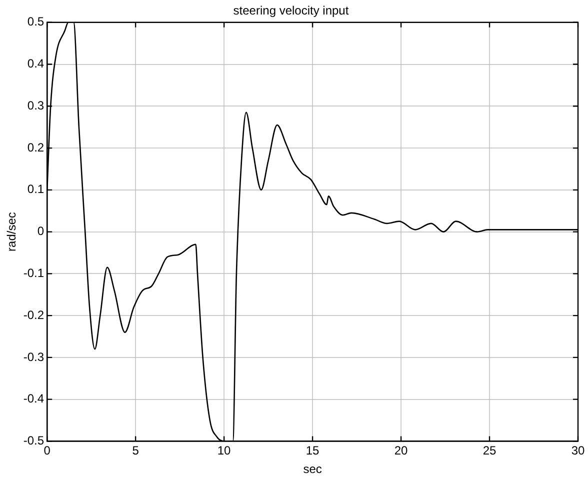 The width and height of the screenshot is (588, 478). Describe the element at coordinates (578, 451) in the screenshot. I see `x-tick-label: 30` at that location.